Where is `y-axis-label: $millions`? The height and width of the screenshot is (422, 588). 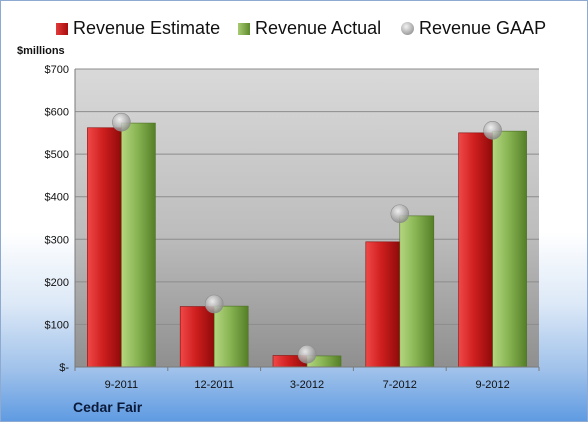
y-axis-label: $millions is located at coordinates (41, 51).